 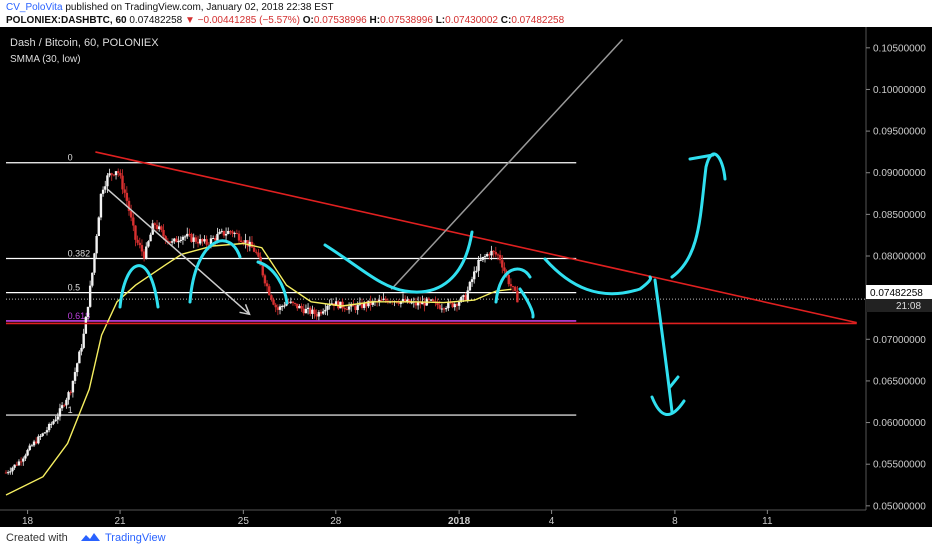 I want to click on author-link: CV_PoloVita, so click(x=34, y=7).